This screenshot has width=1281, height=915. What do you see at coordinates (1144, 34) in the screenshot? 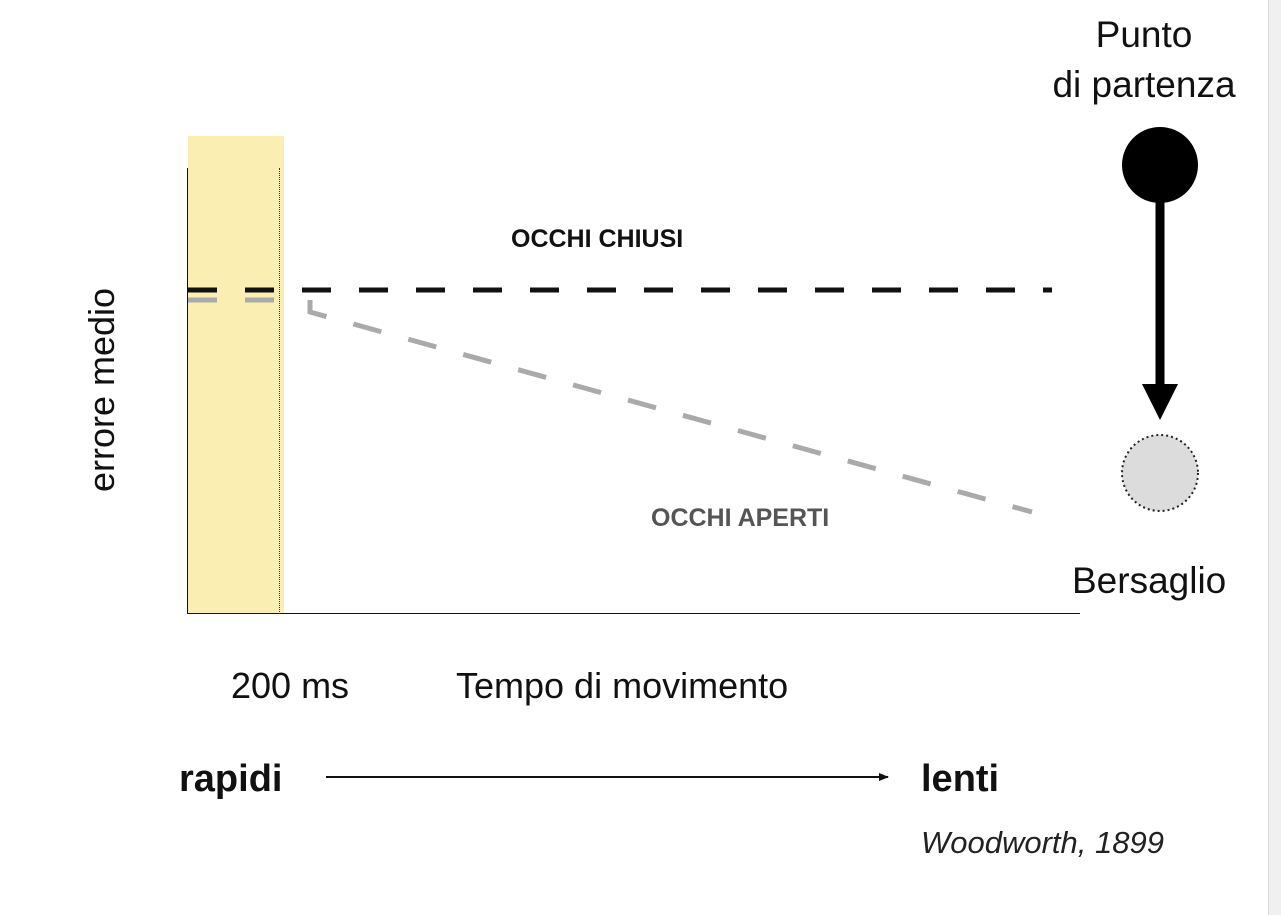
I see `start-point-label-line1: Punto` at bounding box center [1144, 34].